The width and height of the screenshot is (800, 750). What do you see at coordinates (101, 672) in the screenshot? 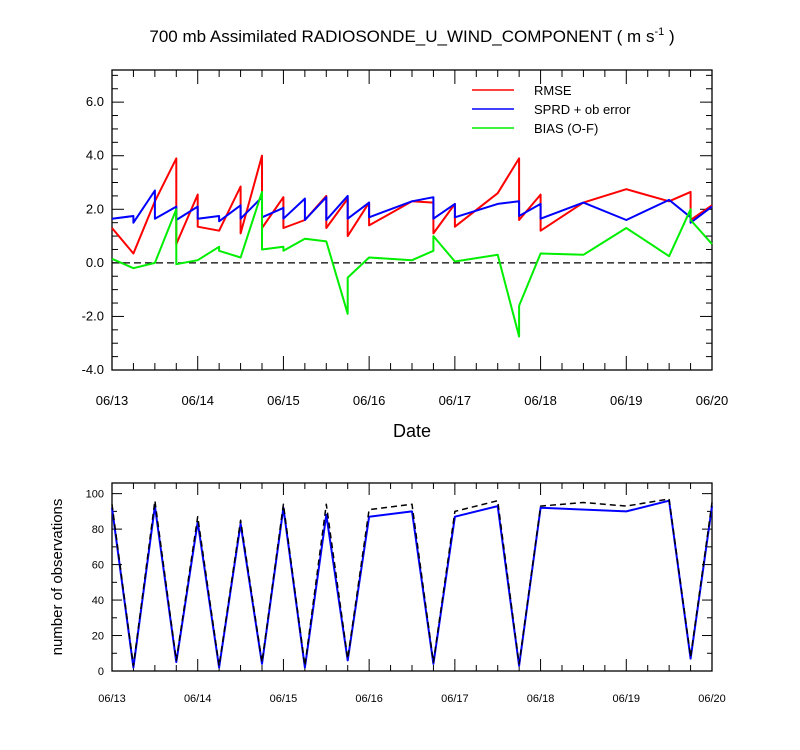
I see `y-tick-label: 0` at bounding box center [101, 672].